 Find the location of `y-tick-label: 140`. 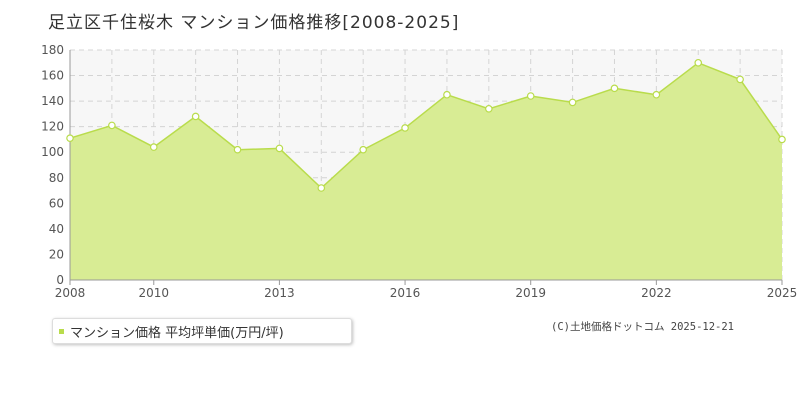

y-tick-label: 140 is located at coordinates (52, 101).